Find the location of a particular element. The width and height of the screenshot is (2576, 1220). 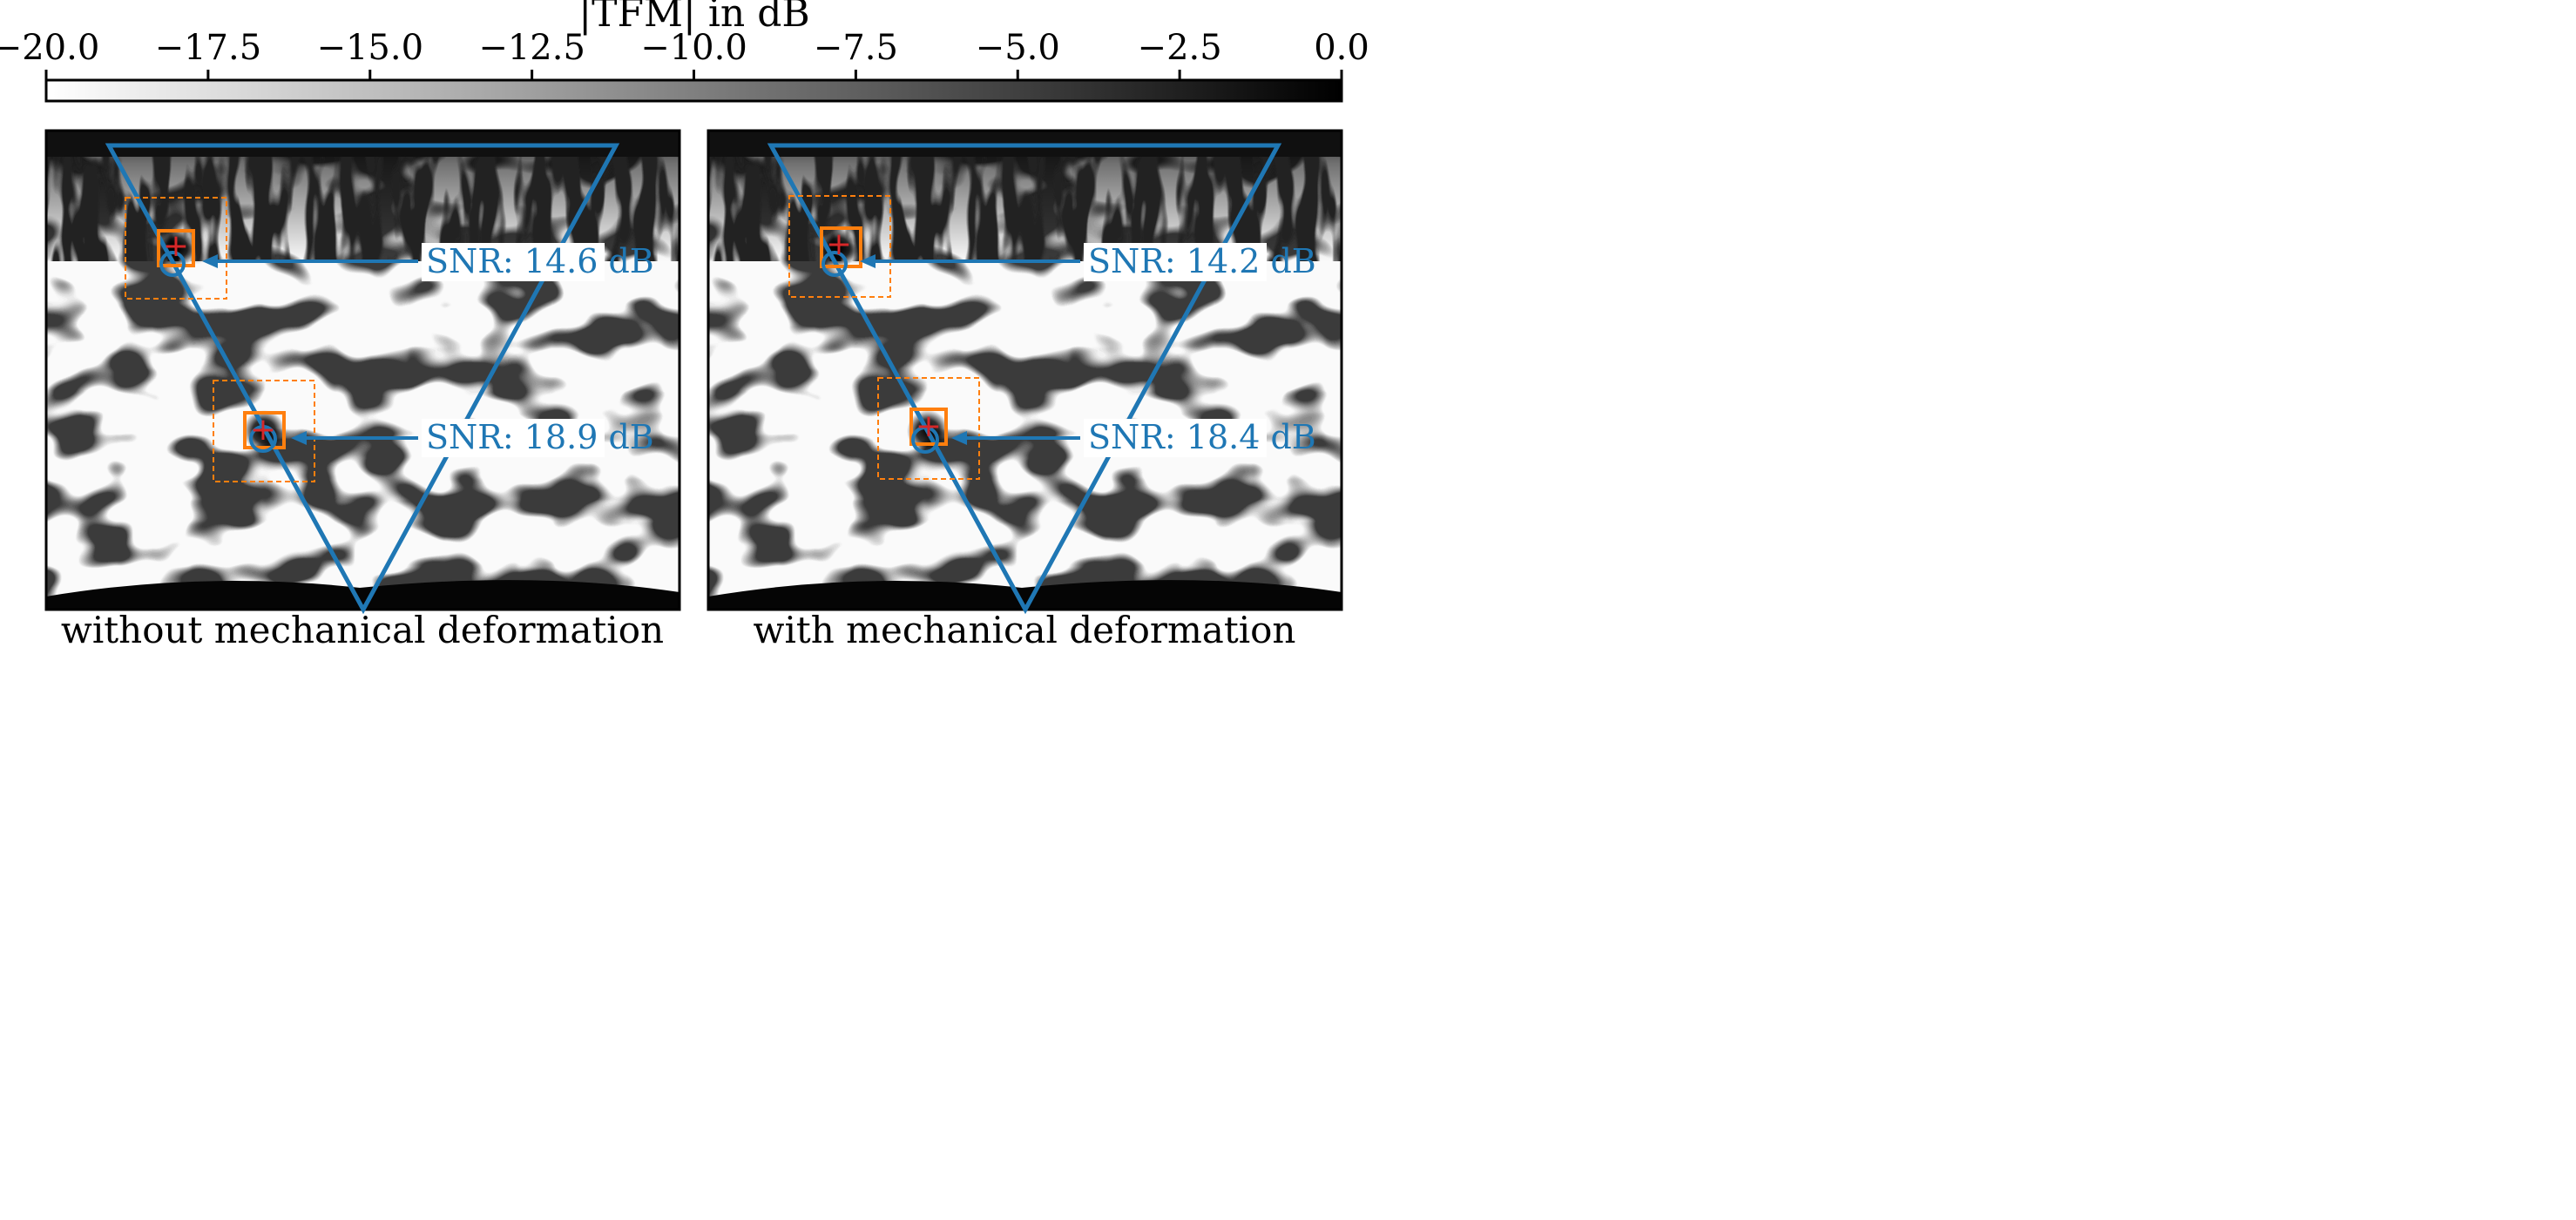

snr-label: SNR: 18.9 dB is located at coordinates (540, 437).